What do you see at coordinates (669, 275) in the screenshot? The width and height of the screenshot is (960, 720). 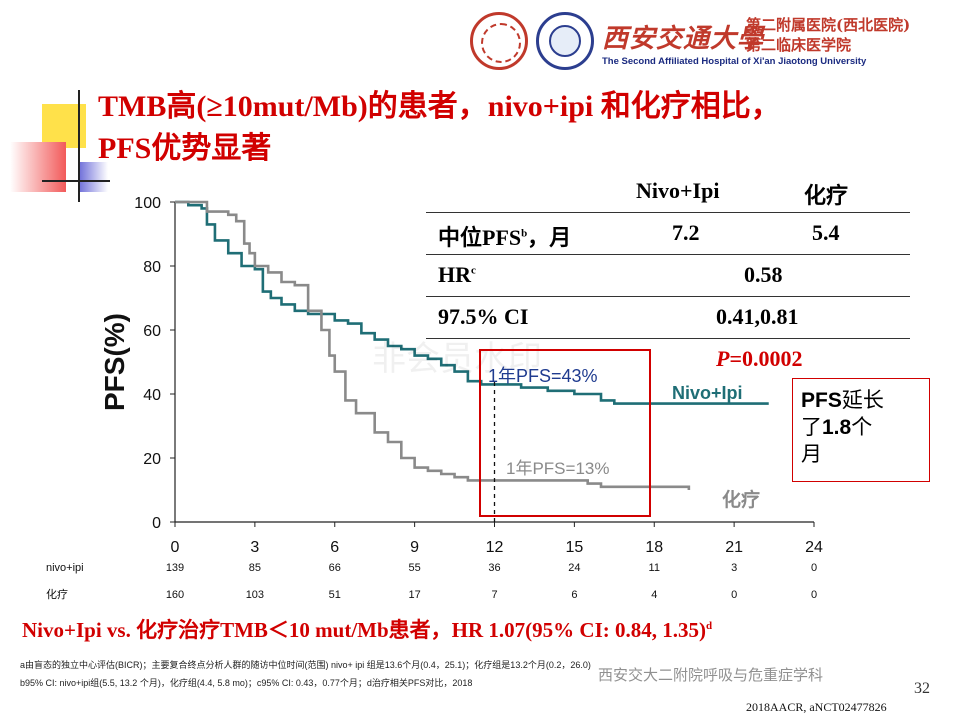 I see `stats-row-hr: HRc 0.58` at bounding box center [669, 275].